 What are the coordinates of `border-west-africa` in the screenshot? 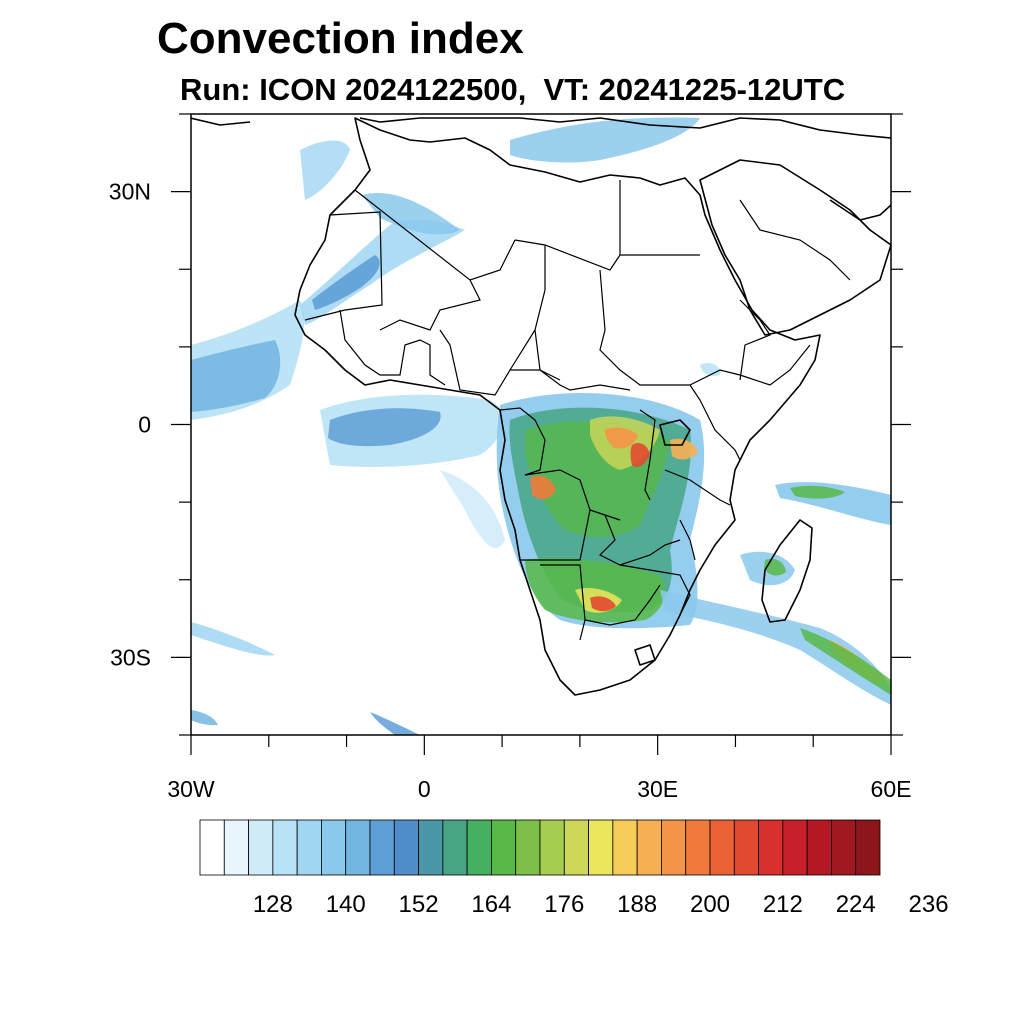 It's located at (392, 347).